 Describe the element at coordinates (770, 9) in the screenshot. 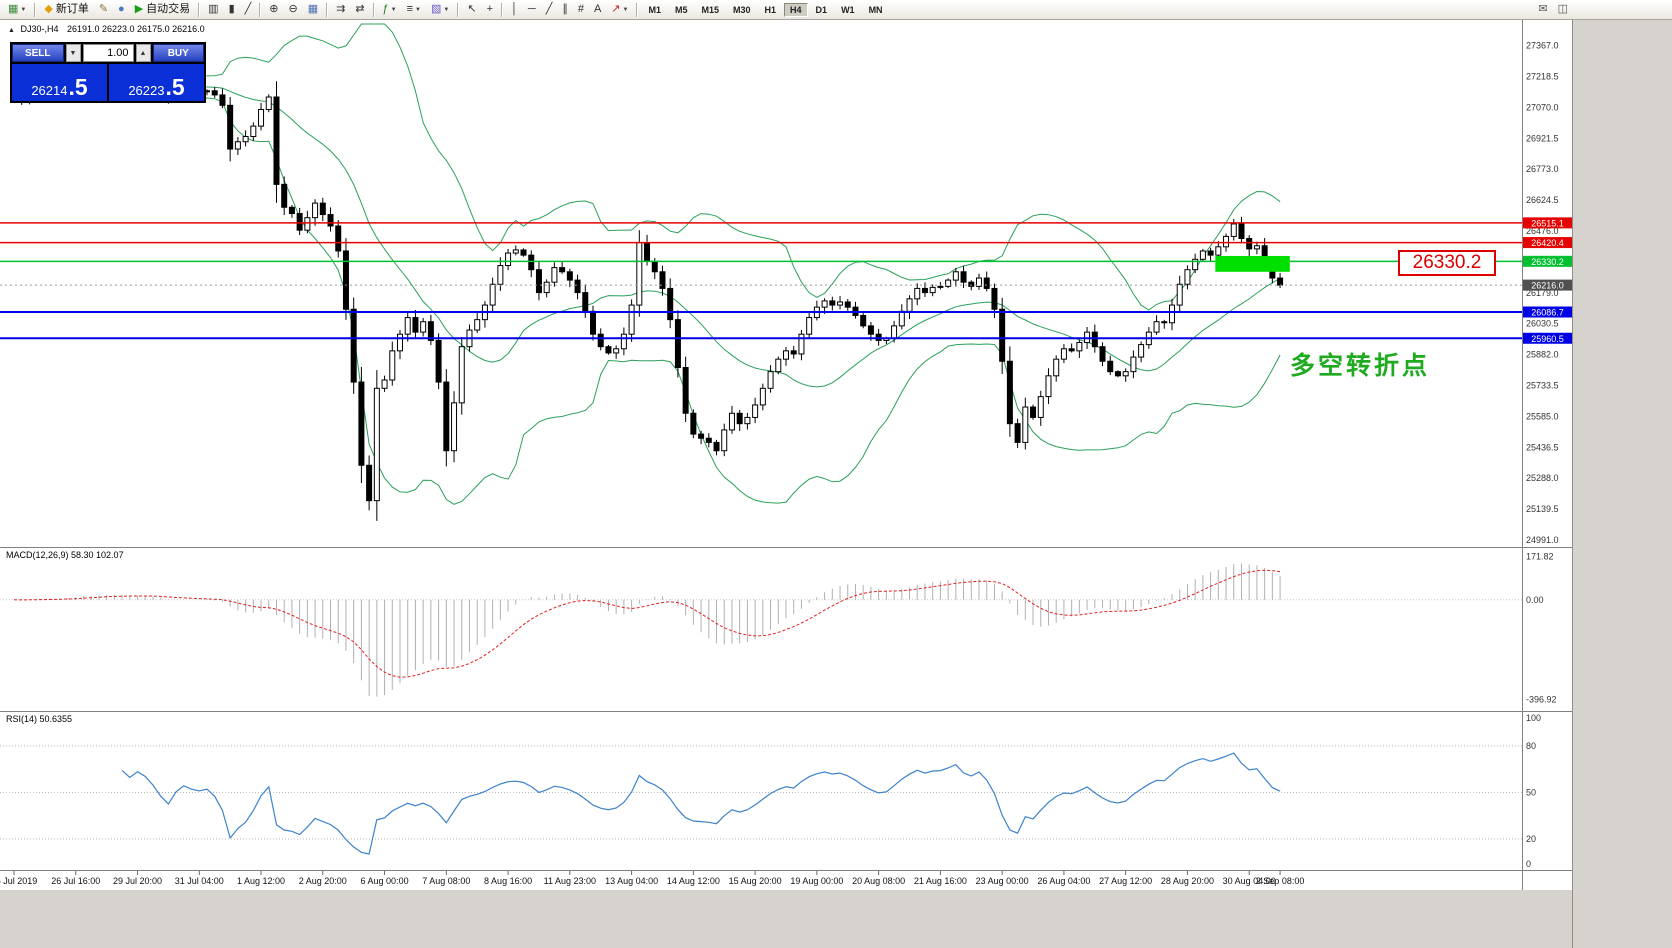

I see `timeframe-h1: H1` at that location.